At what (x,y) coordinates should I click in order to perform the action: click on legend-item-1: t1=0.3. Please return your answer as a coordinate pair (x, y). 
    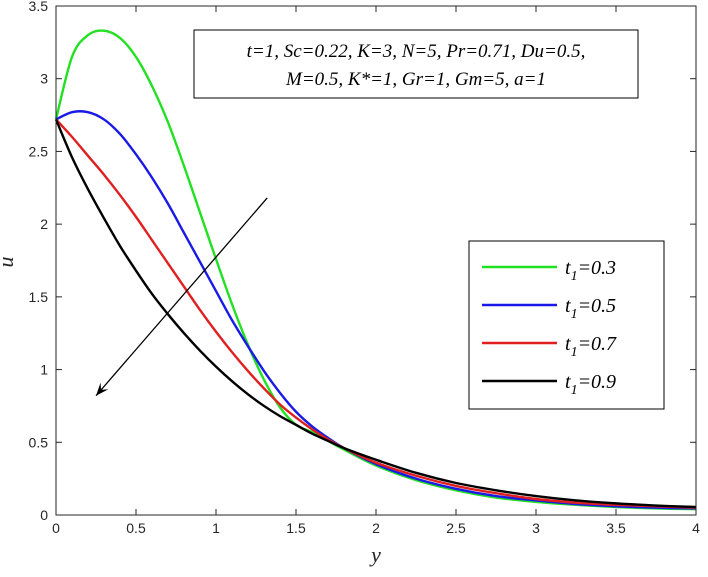
    Looking at the image, I should click on (549, 270).